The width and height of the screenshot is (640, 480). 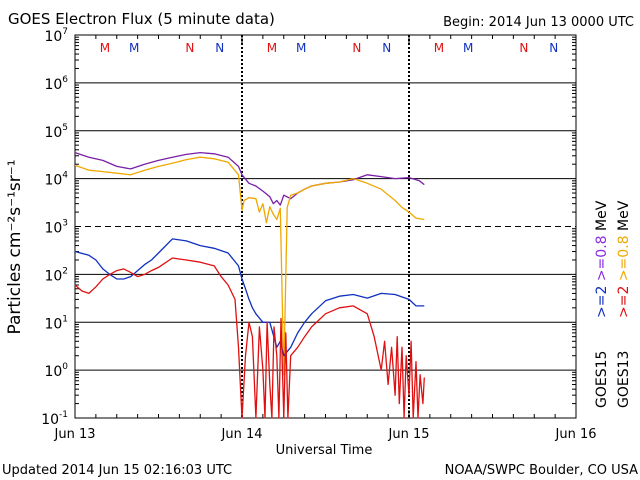 I want to click on y-tick-label: 10², so click(x=56, y=275).